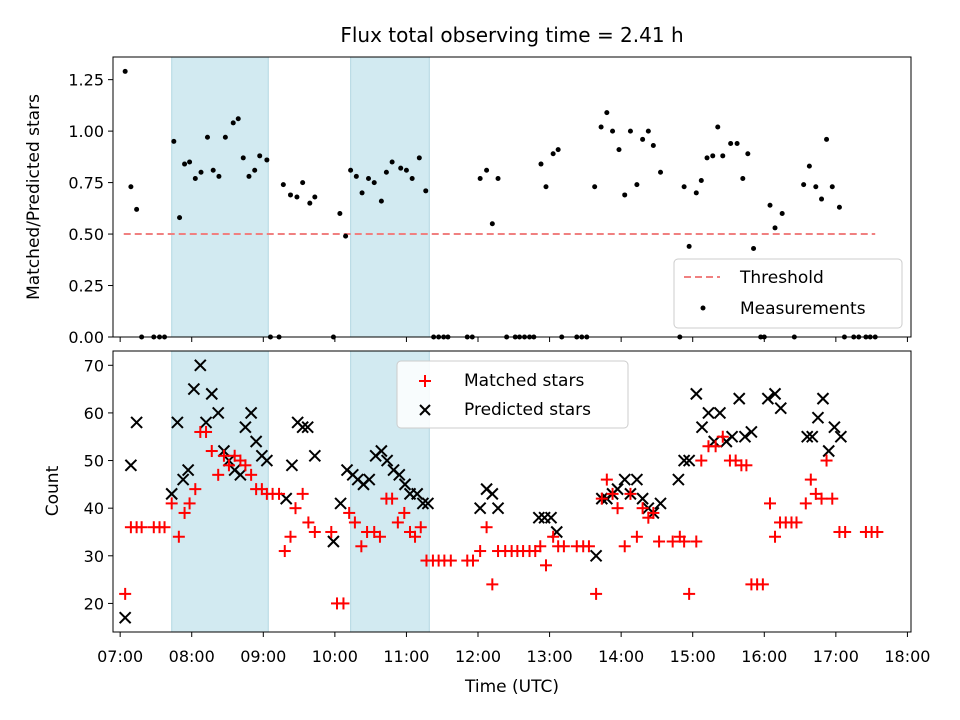 This screenshot has height=720, width=960. Describe the element at coordinates (550, 656) in the screenshot. I see `x-tick-label: 13:00` at that location.